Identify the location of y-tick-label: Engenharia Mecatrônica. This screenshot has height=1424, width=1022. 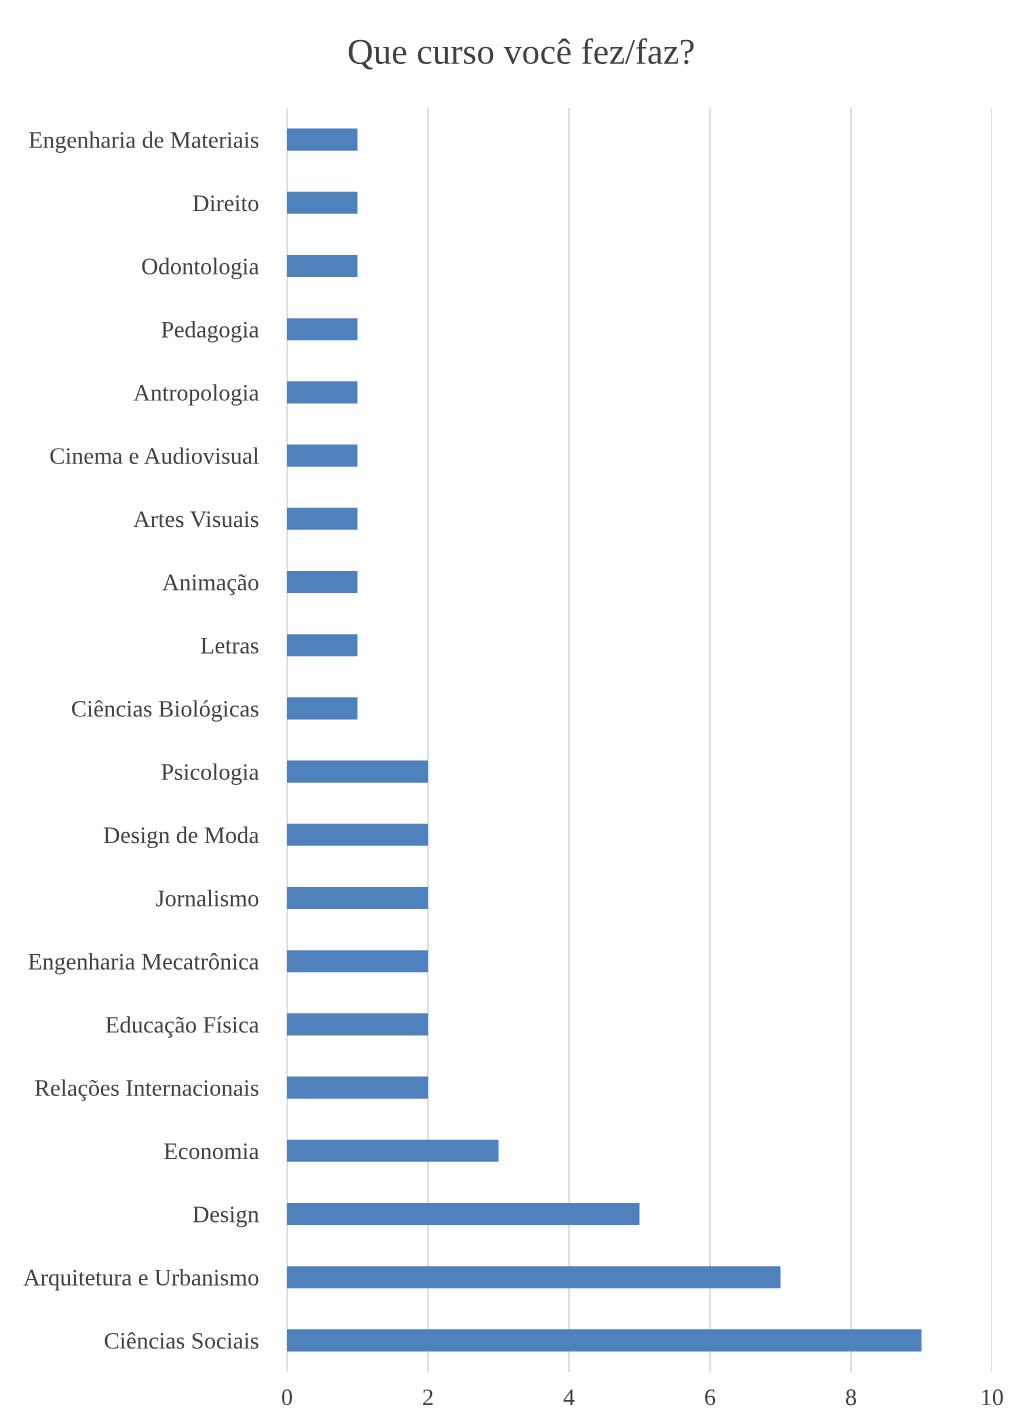
(143, 963).